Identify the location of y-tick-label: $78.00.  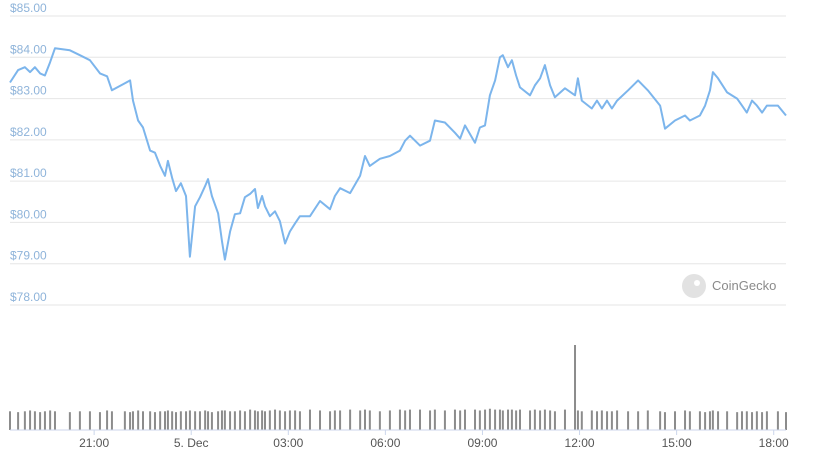
(28, 297).